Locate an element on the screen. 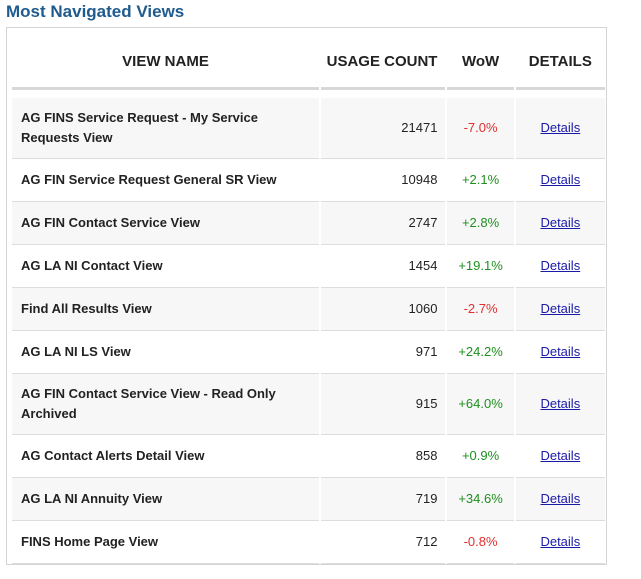 The width and height of the screenshot is (641, 579). view-name-cell: AG FIN Service Request General SR View is located at coordinates (166, 180).